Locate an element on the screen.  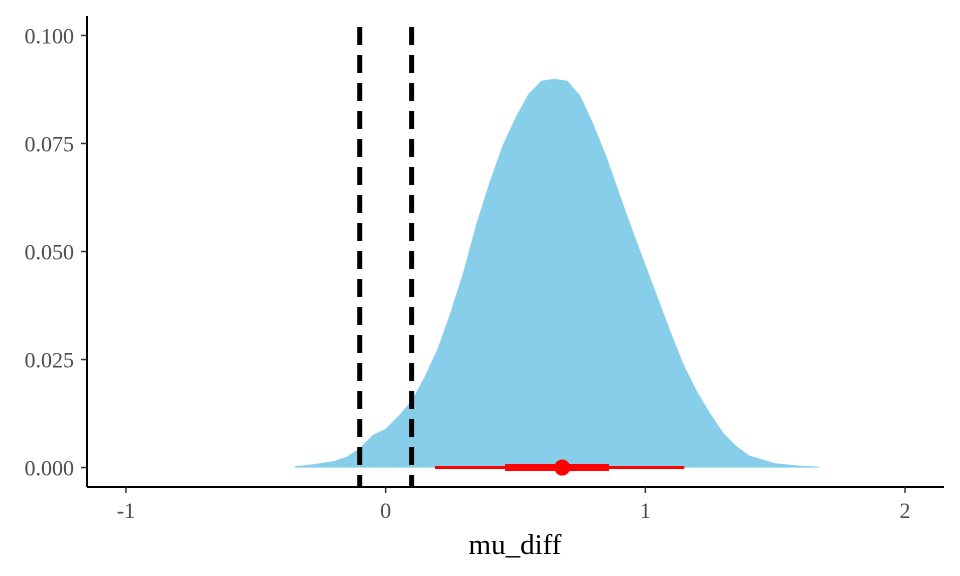
x-tick-label: 2 is located at coordinates (905, 510).